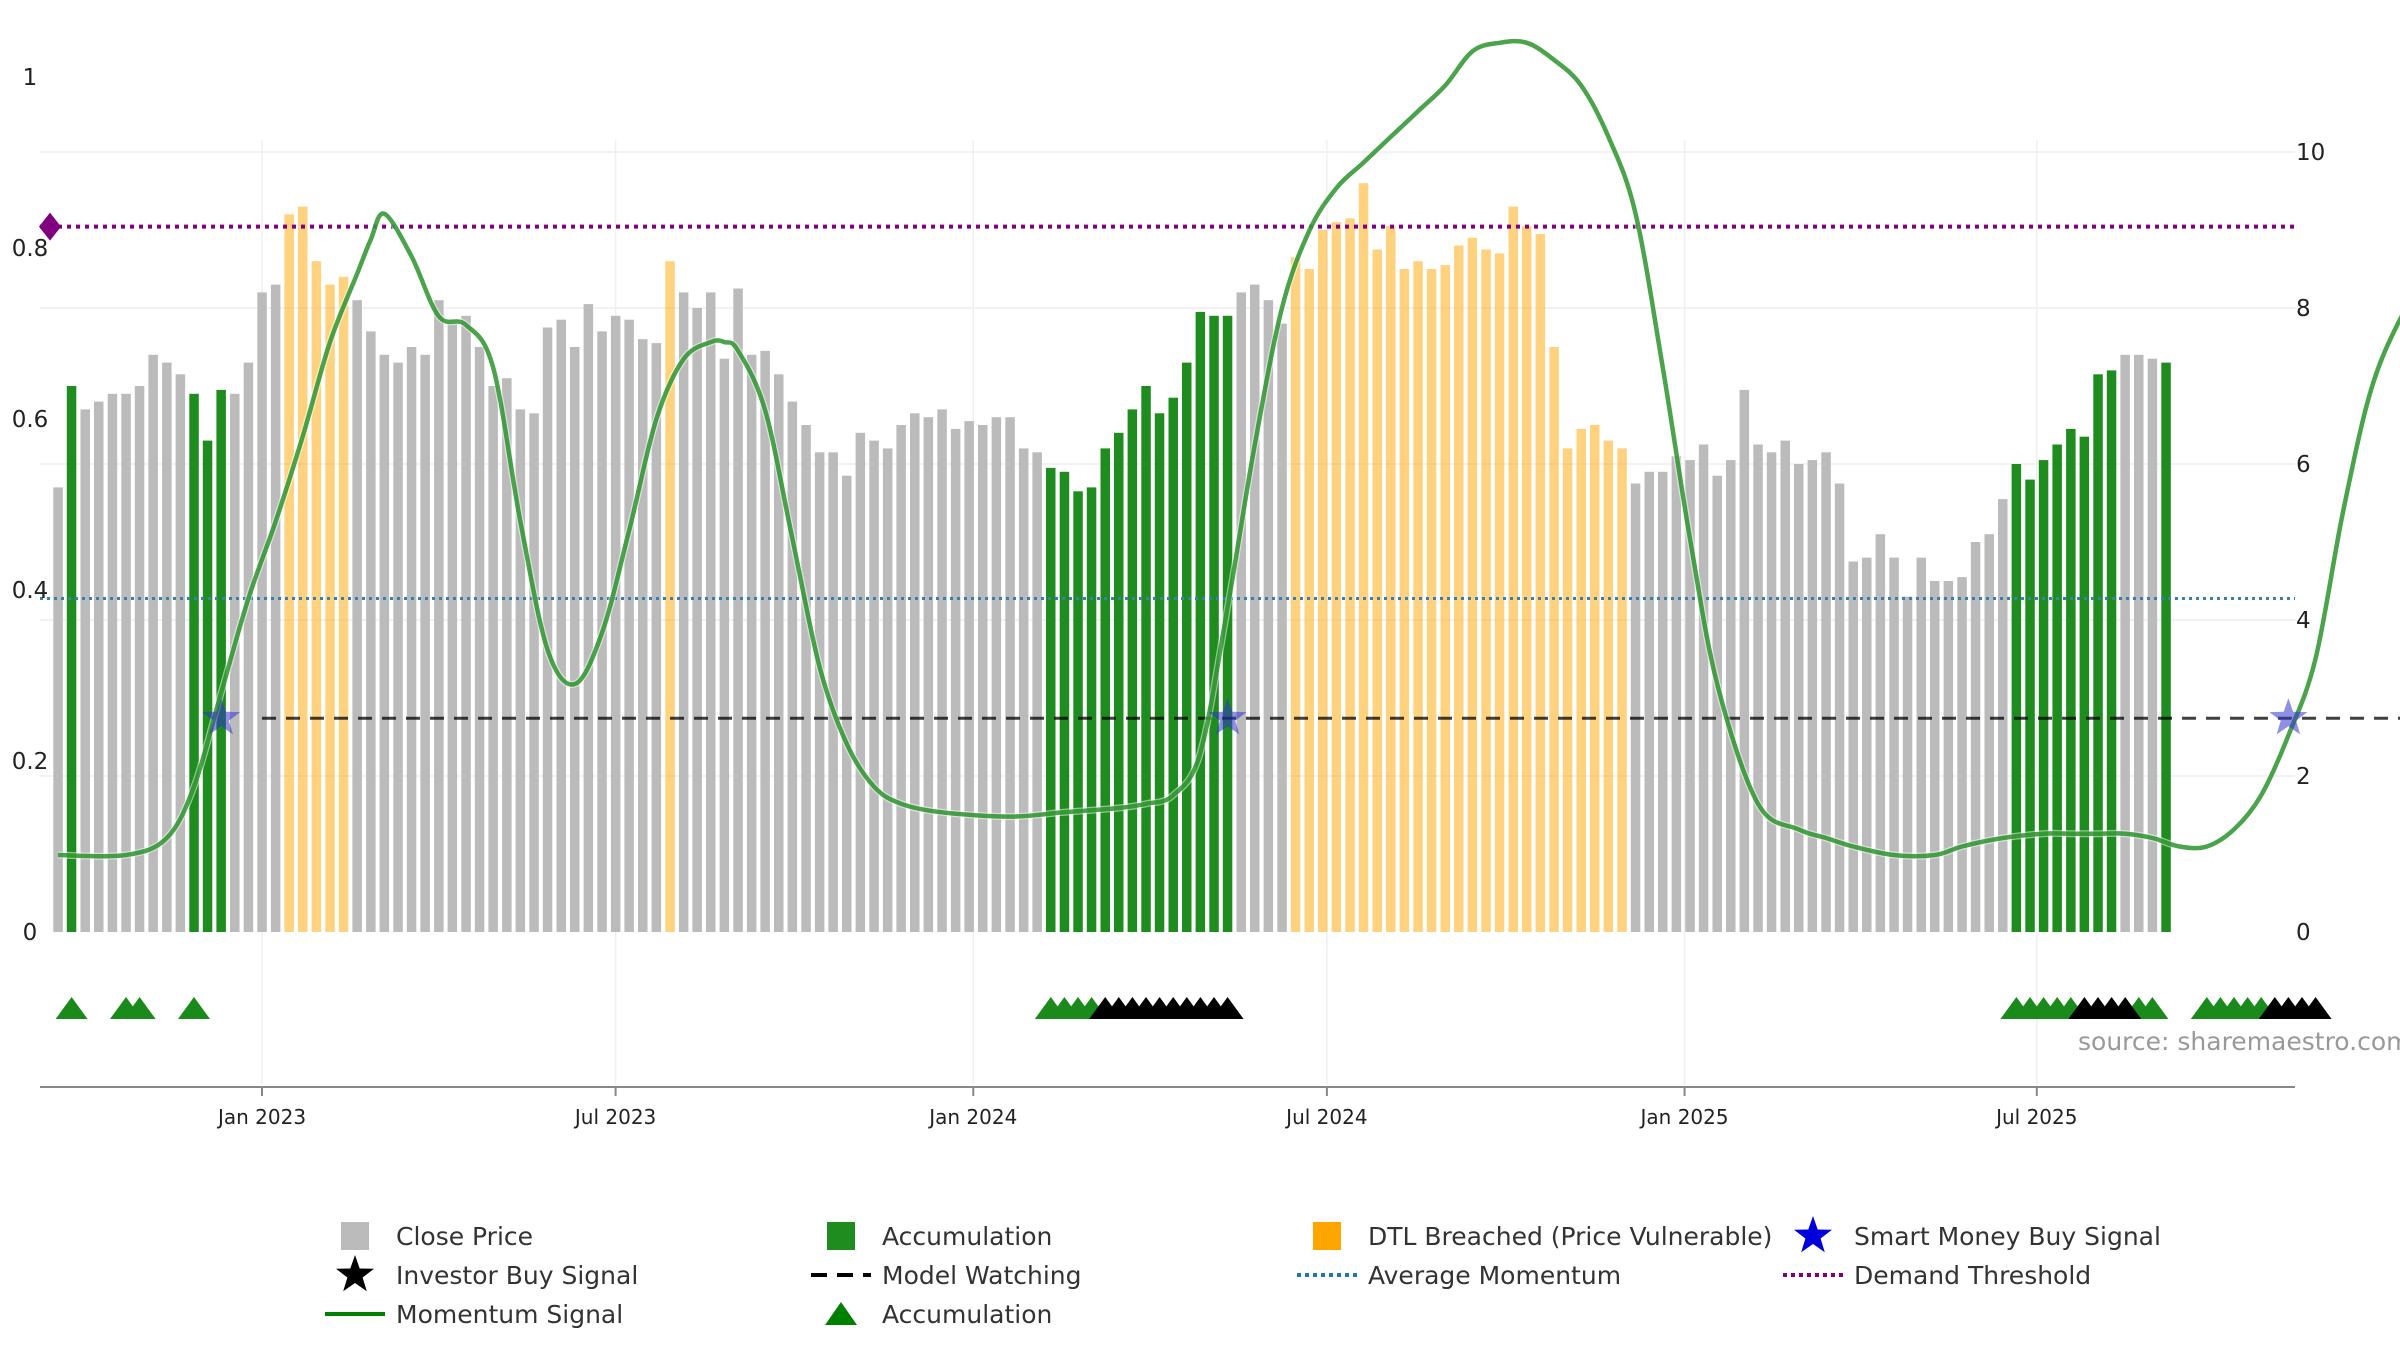 Image resolution: width=2400 pixels, height=1350 pixels. Describe the element at coordinates (1684, 1117) in the screenshot. I see `x-axis-tick-label: Jan 2025` at that location.